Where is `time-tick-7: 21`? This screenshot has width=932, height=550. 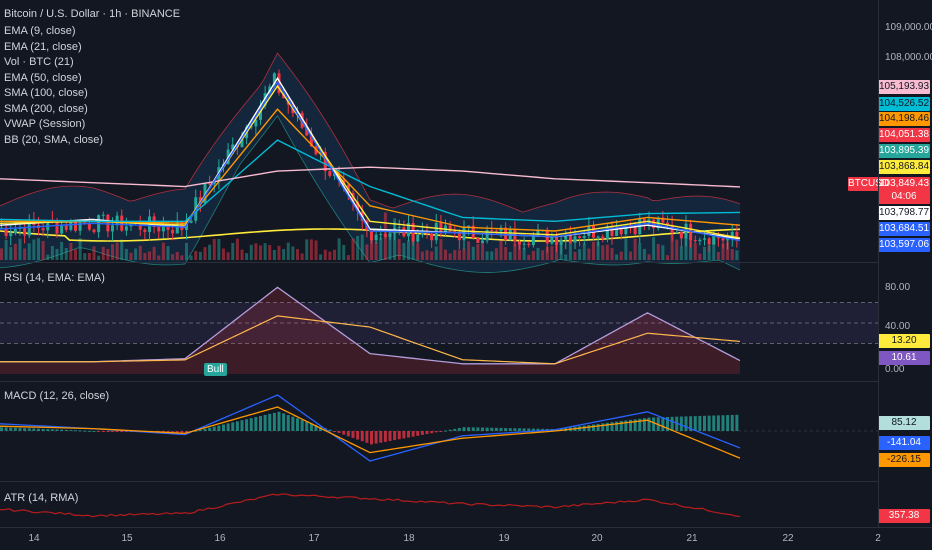 time-tick-7: 21 is located at coordinates (692, 538).